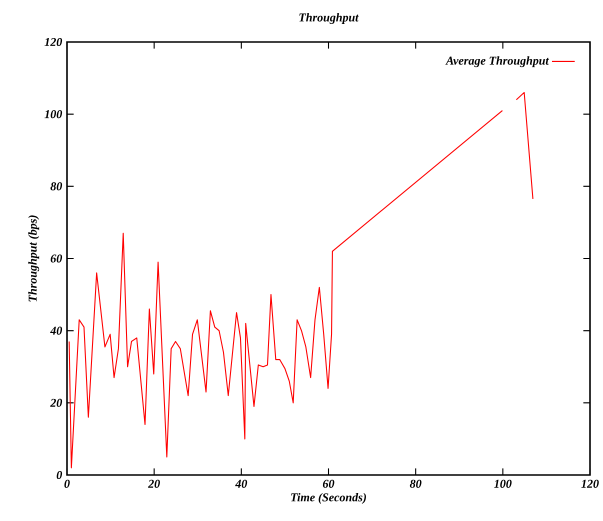 The image size is (603, 521). What do you see at coordinates (497, 62) in the screenshot?
I see `legend-label: Average Throughput` at bounding box center [497, 62].